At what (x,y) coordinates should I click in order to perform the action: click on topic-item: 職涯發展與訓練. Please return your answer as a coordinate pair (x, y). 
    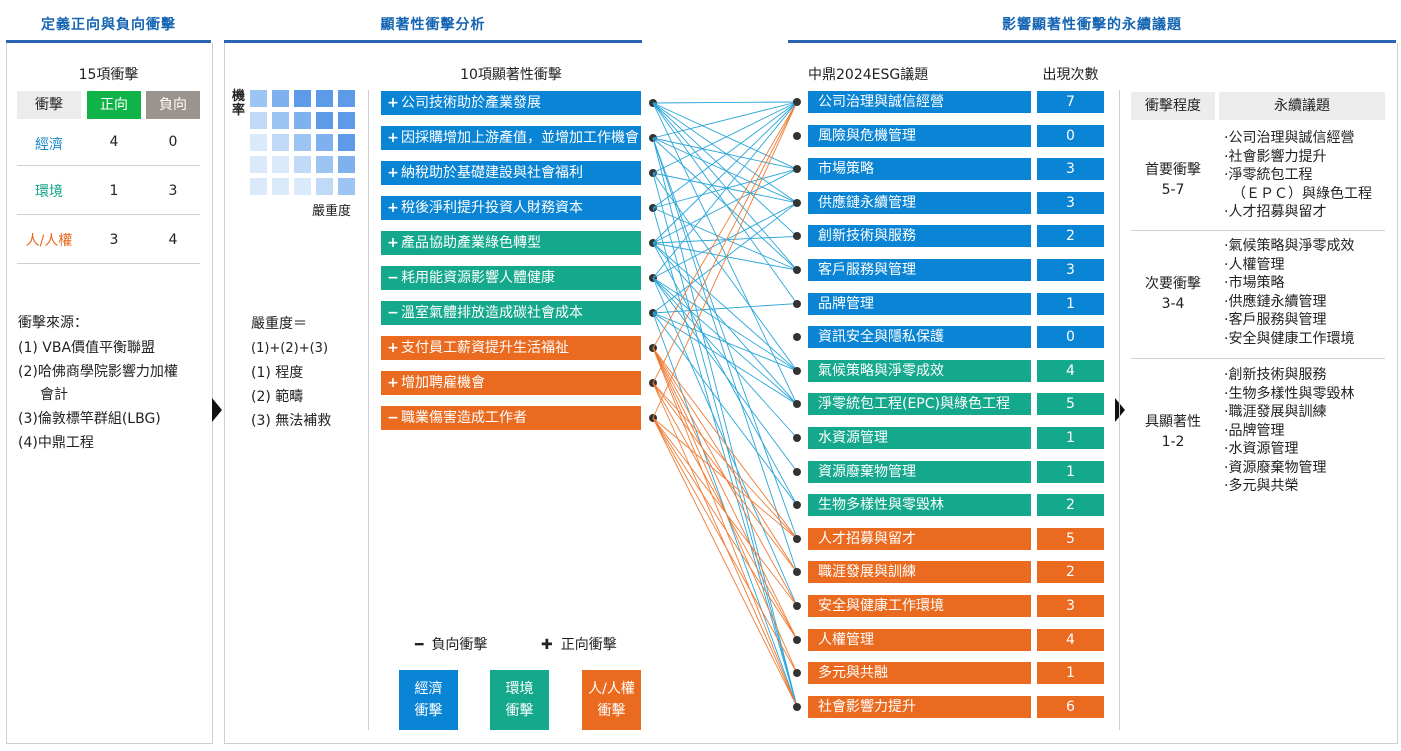
    Looking at the image, I should click on (919, 572).